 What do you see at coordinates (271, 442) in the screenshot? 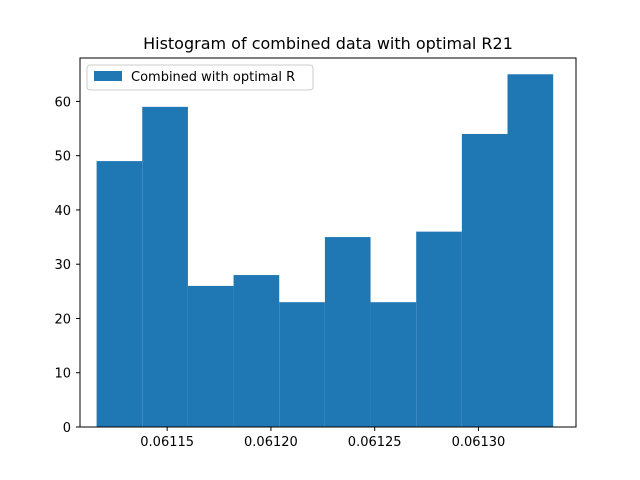
I see `x-tick-label: 0.06120` at bounding box center [271, 442].